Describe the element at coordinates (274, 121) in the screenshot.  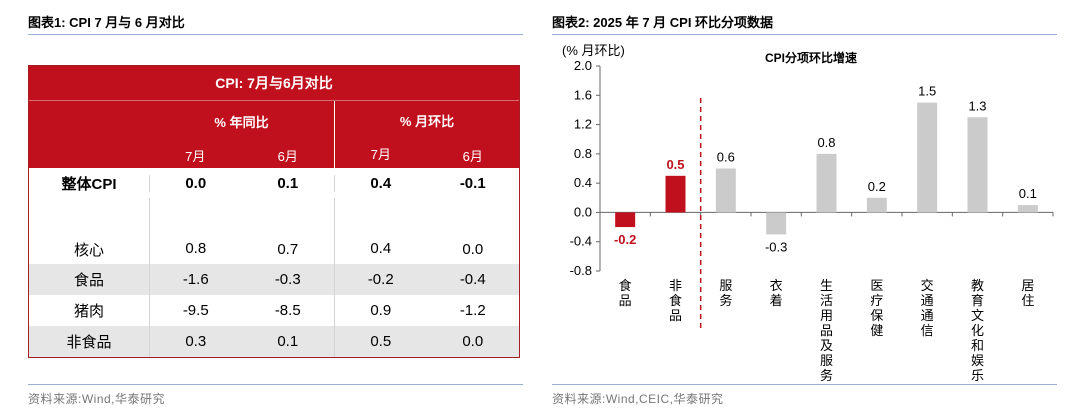
I see `table-group-header-row: % 年同比 % 月环比` at that location.